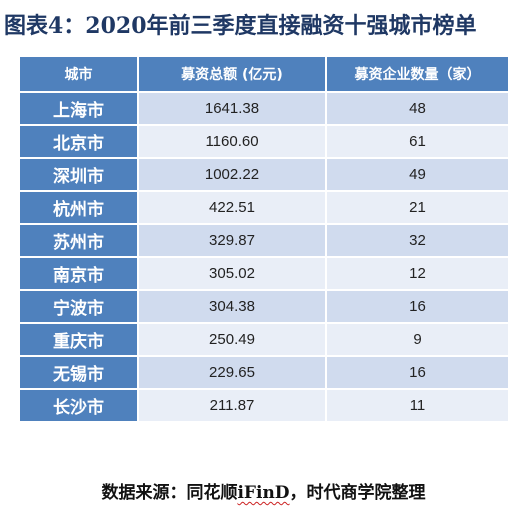  I want to click on count-cell: 48, so click(417, 108).